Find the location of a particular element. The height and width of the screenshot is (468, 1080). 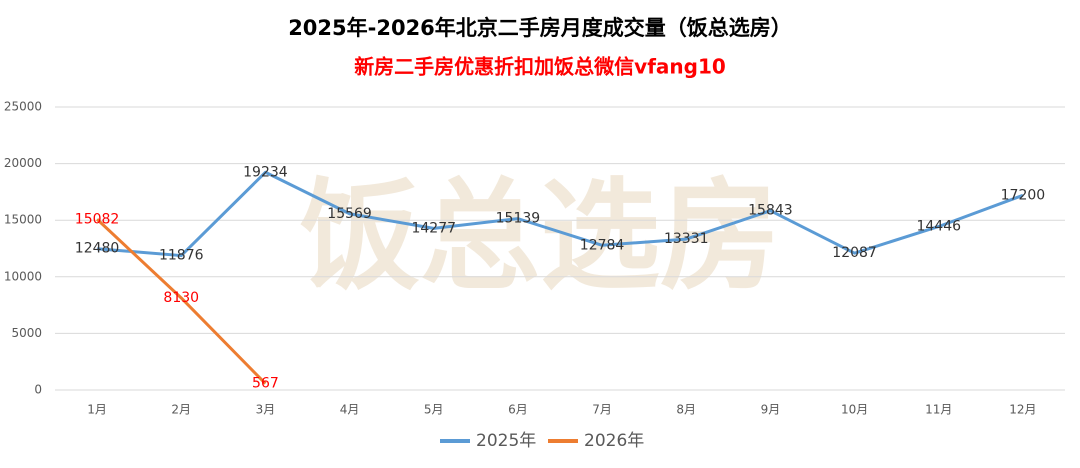

x-tick-label: 11月 is located at coordinates (938, 410).